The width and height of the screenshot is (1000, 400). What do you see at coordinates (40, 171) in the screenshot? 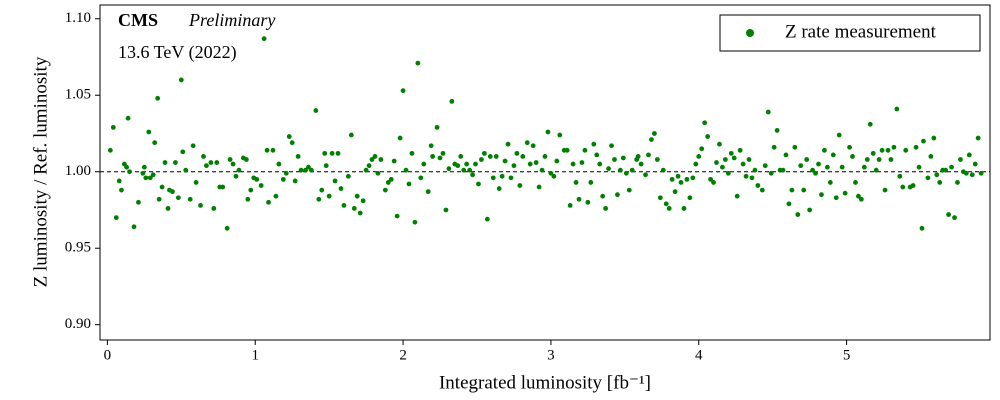
I see `y-axis-label: Z luminosity / Ref. luminosity` at bounding box center [40, 171].